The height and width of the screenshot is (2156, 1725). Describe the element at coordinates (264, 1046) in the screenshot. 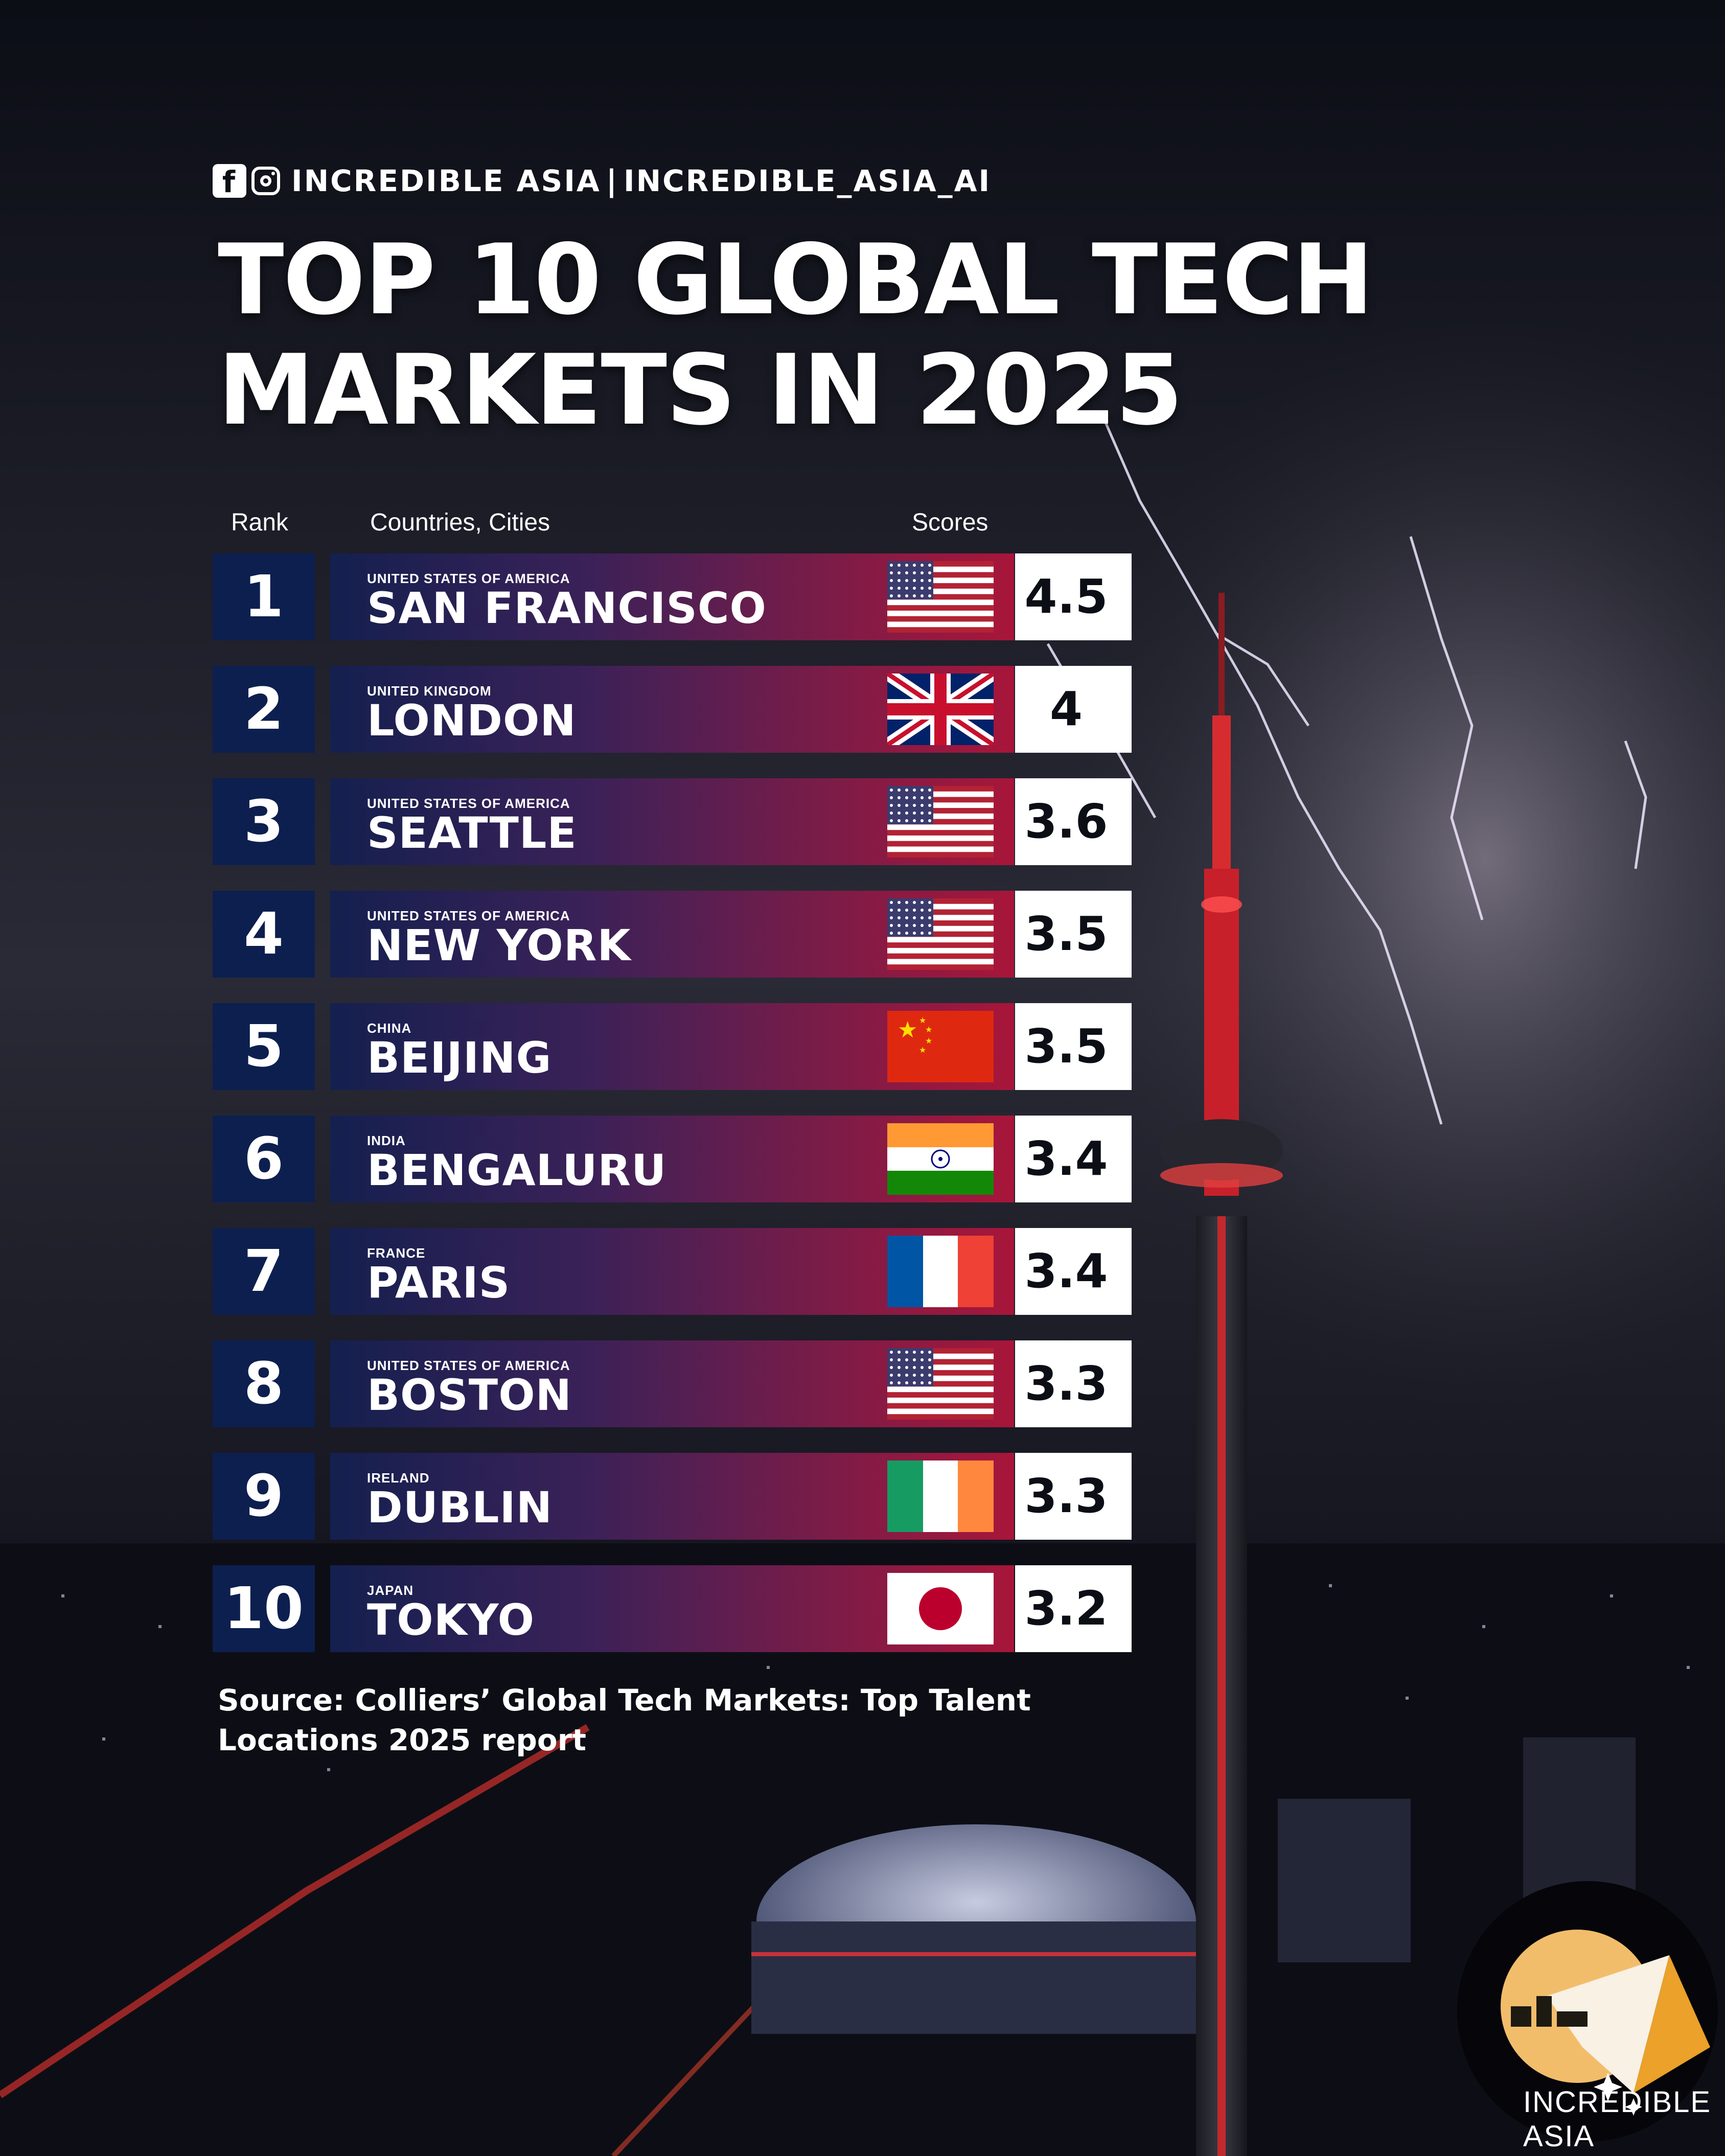

I see `rank-cell: 5` at that location.